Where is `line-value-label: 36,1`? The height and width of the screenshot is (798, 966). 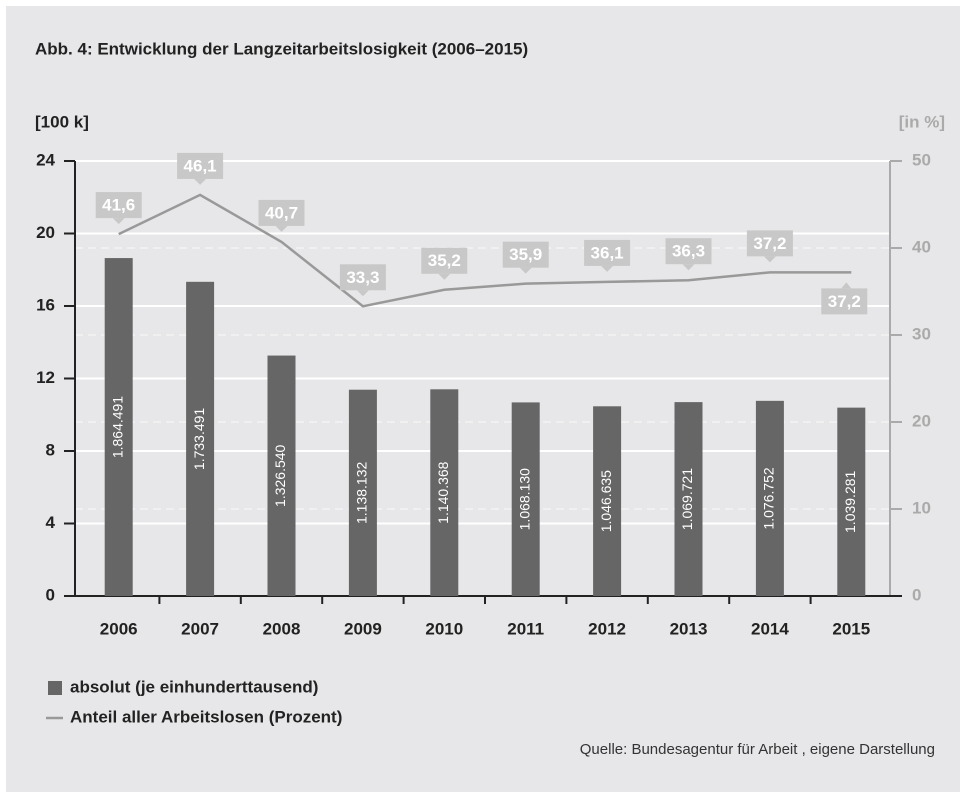
line-value-label: 36,1 is located at coordinates (607, 252).